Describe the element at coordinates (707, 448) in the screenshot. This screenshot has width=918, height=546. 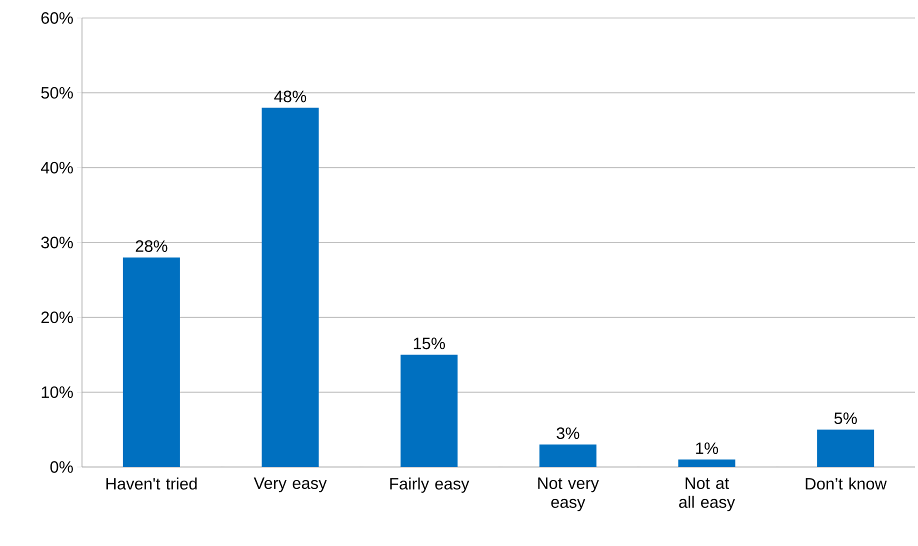
I see `data-label: 1%` at that location.